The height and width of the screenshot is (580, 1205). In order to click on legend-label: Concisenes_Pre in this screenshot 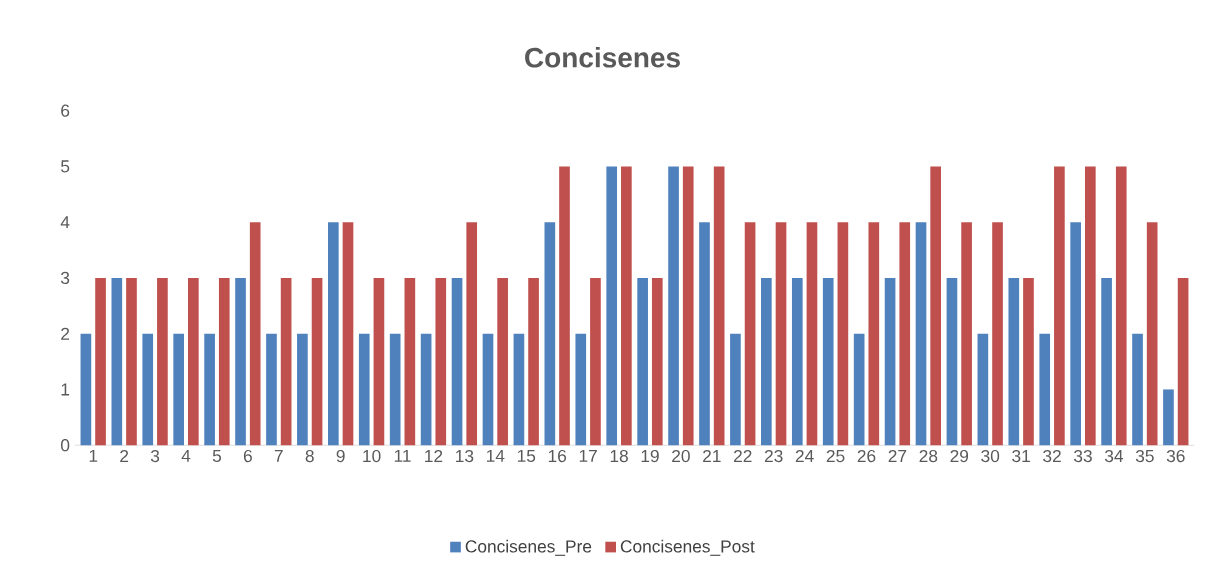, I will do `click(528, 547)`.